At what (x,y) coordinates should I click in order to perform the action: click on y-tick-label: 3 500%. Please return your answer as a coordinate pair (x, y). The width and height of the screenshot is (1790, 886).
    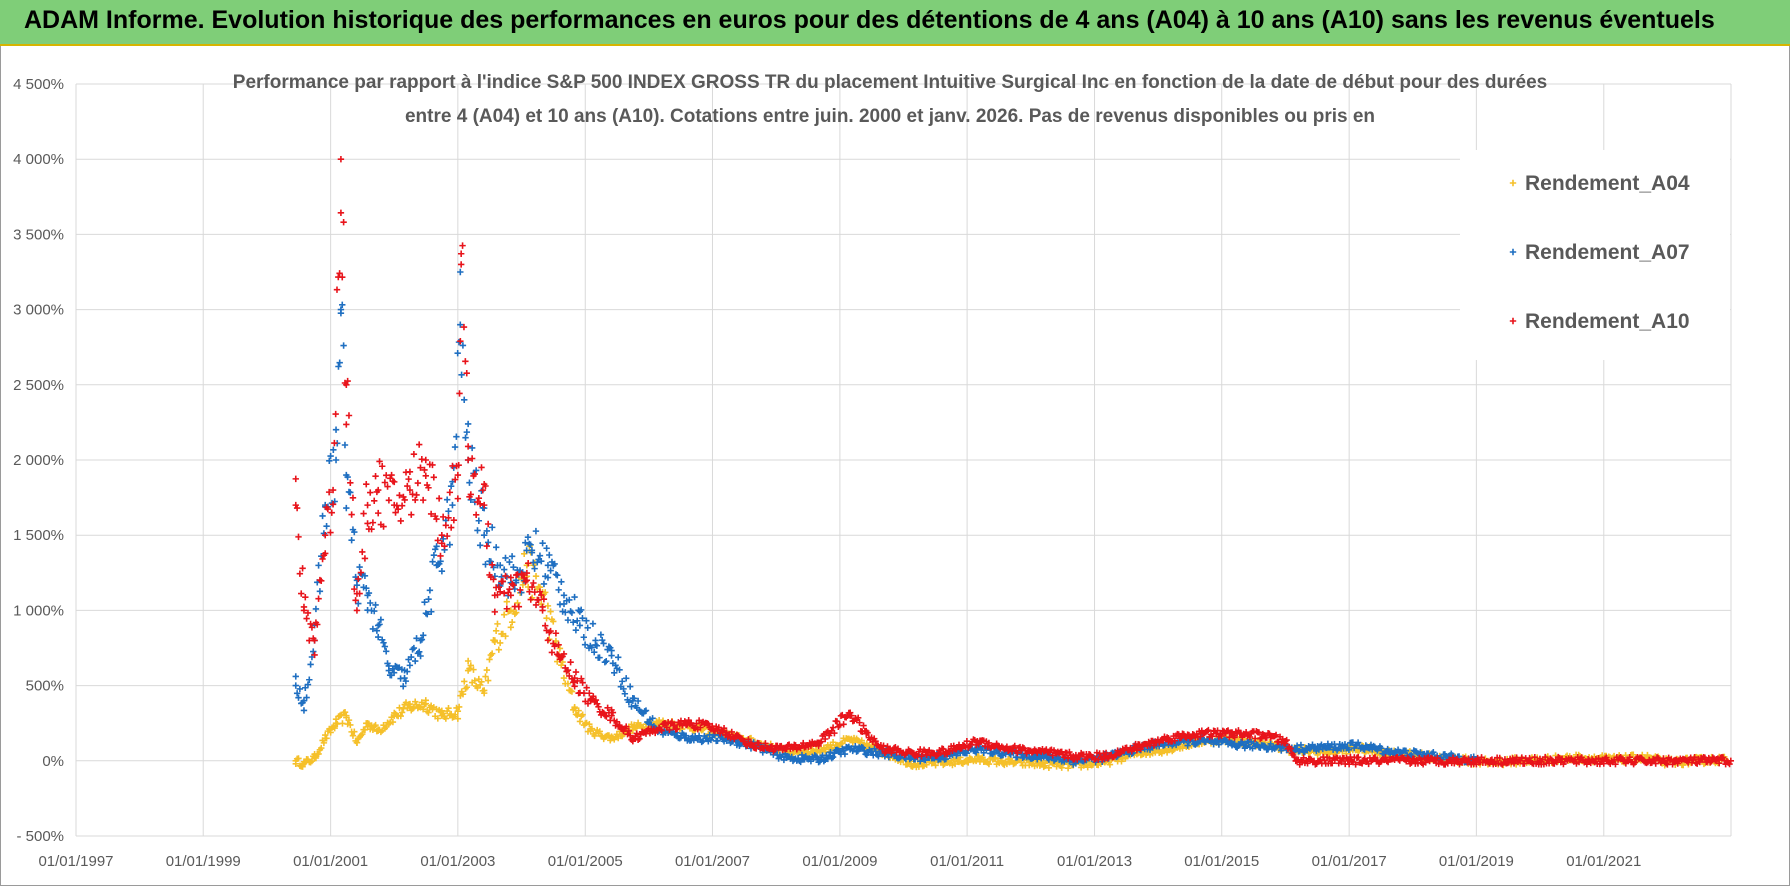
    Looking at the image, I should click on (38, 234).